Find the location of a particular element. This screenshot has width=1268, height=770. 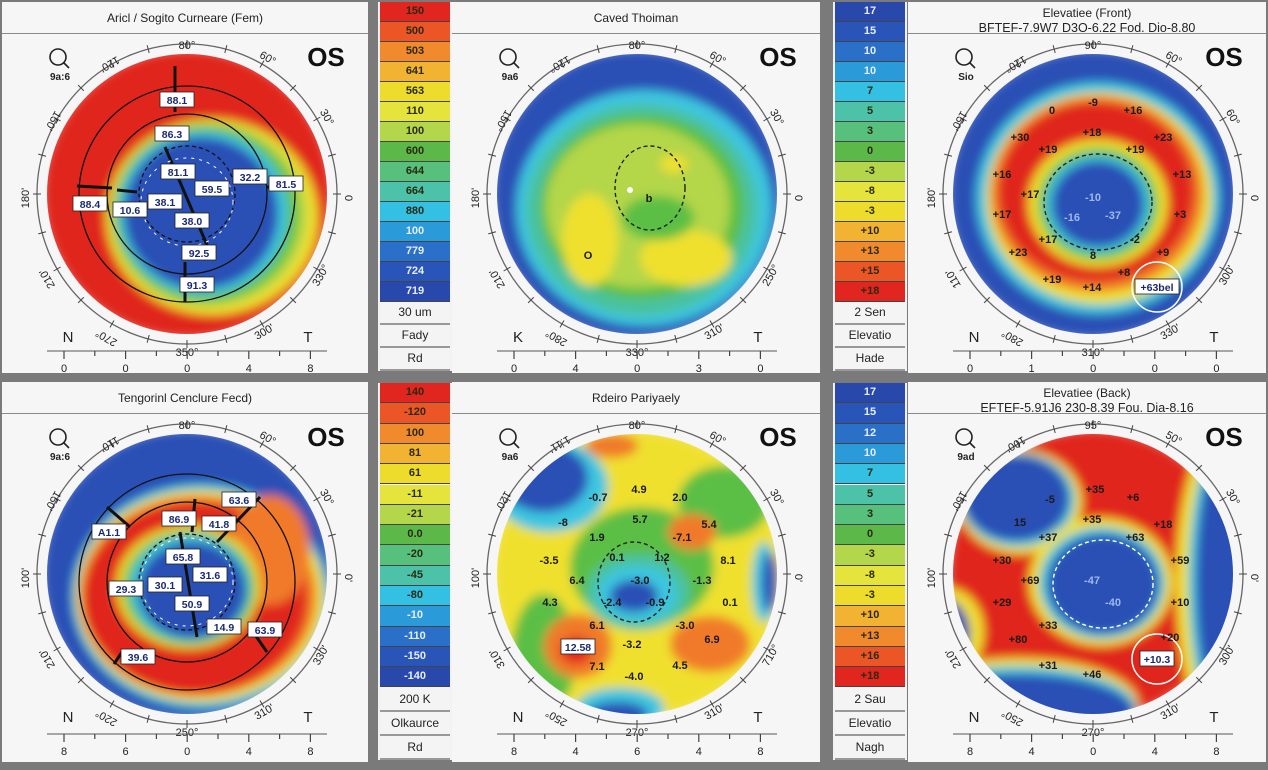

legend-step: -120 is located at coordinates (415, 413).